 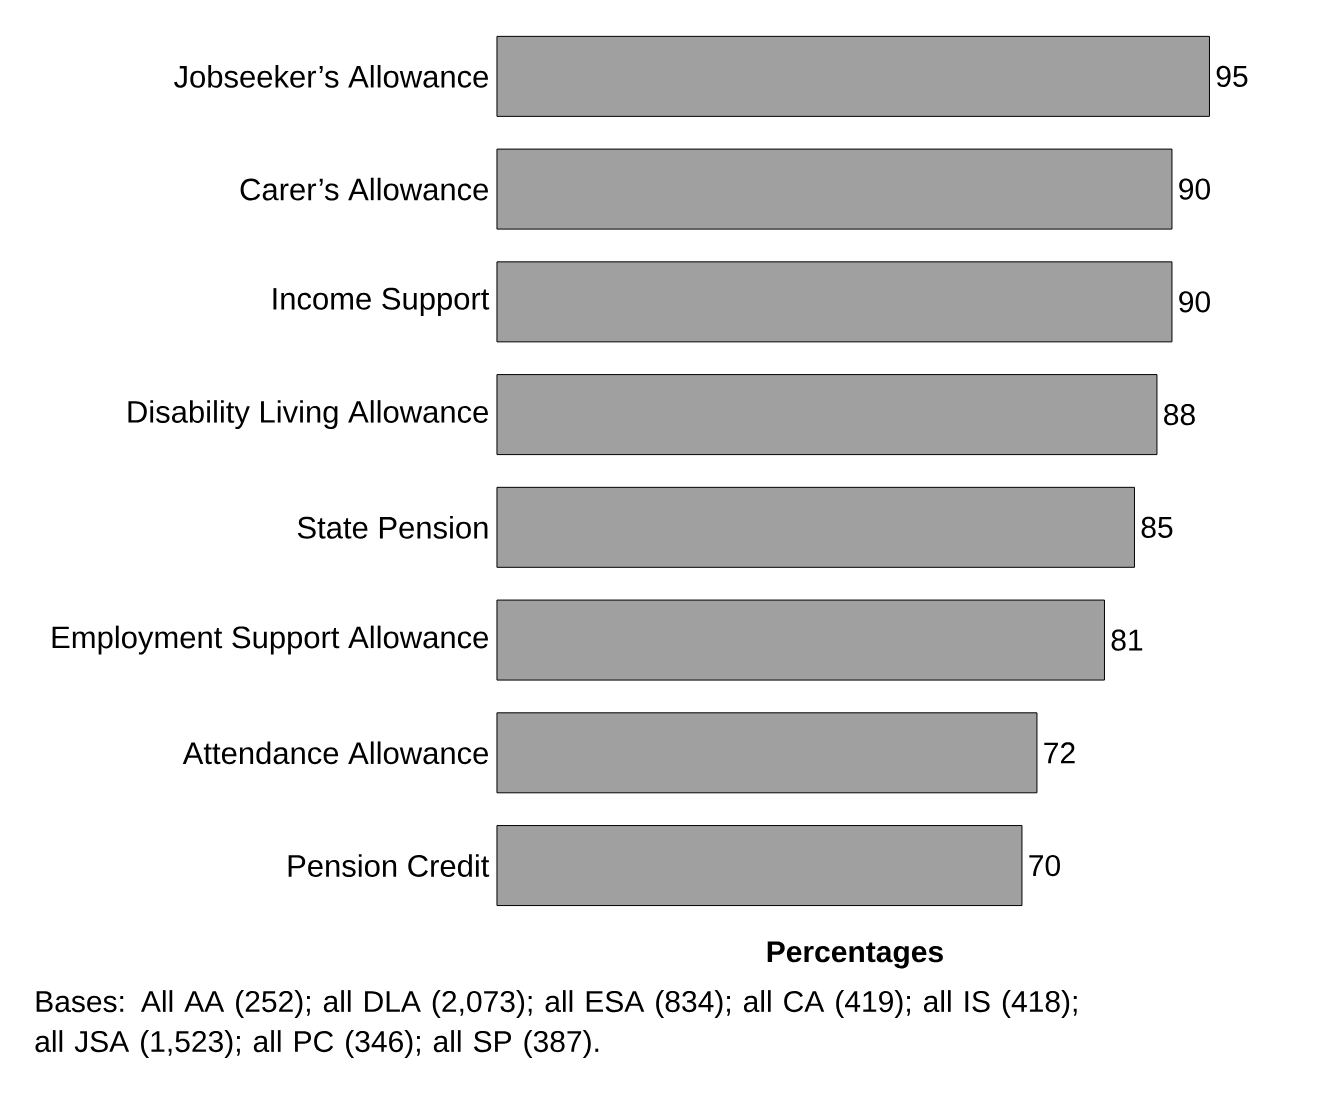 I want to click on y-tick-label: Attendance Allowance, so click(x=335, y=753).